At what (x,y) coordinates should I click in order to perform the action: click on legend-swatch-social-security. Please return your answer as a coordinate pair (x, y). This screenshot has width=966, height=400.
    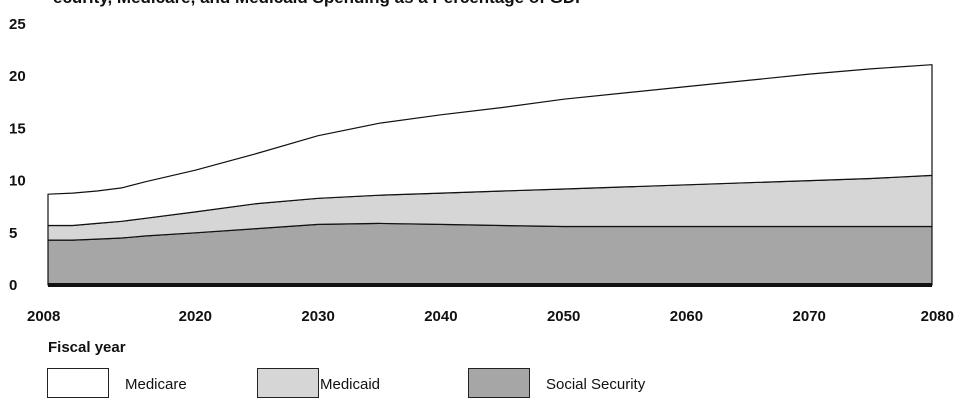
    Looking at the image, I should click on (499, 383).